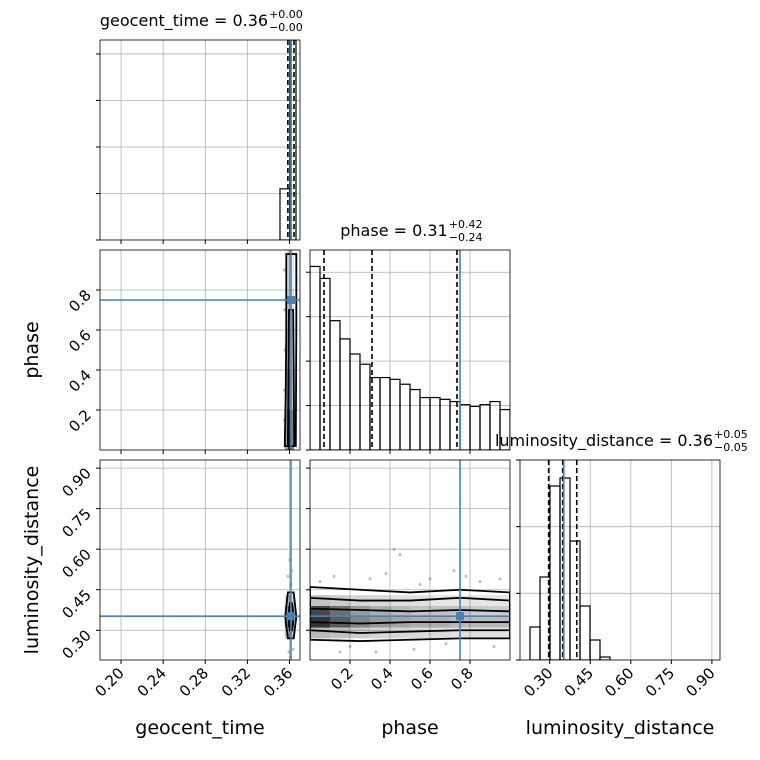  What do you see at coordinates (604, 441) in the screenshot?
I see `panel-title: luminosity_distance = 0.36` at bounding box center [604, 441].